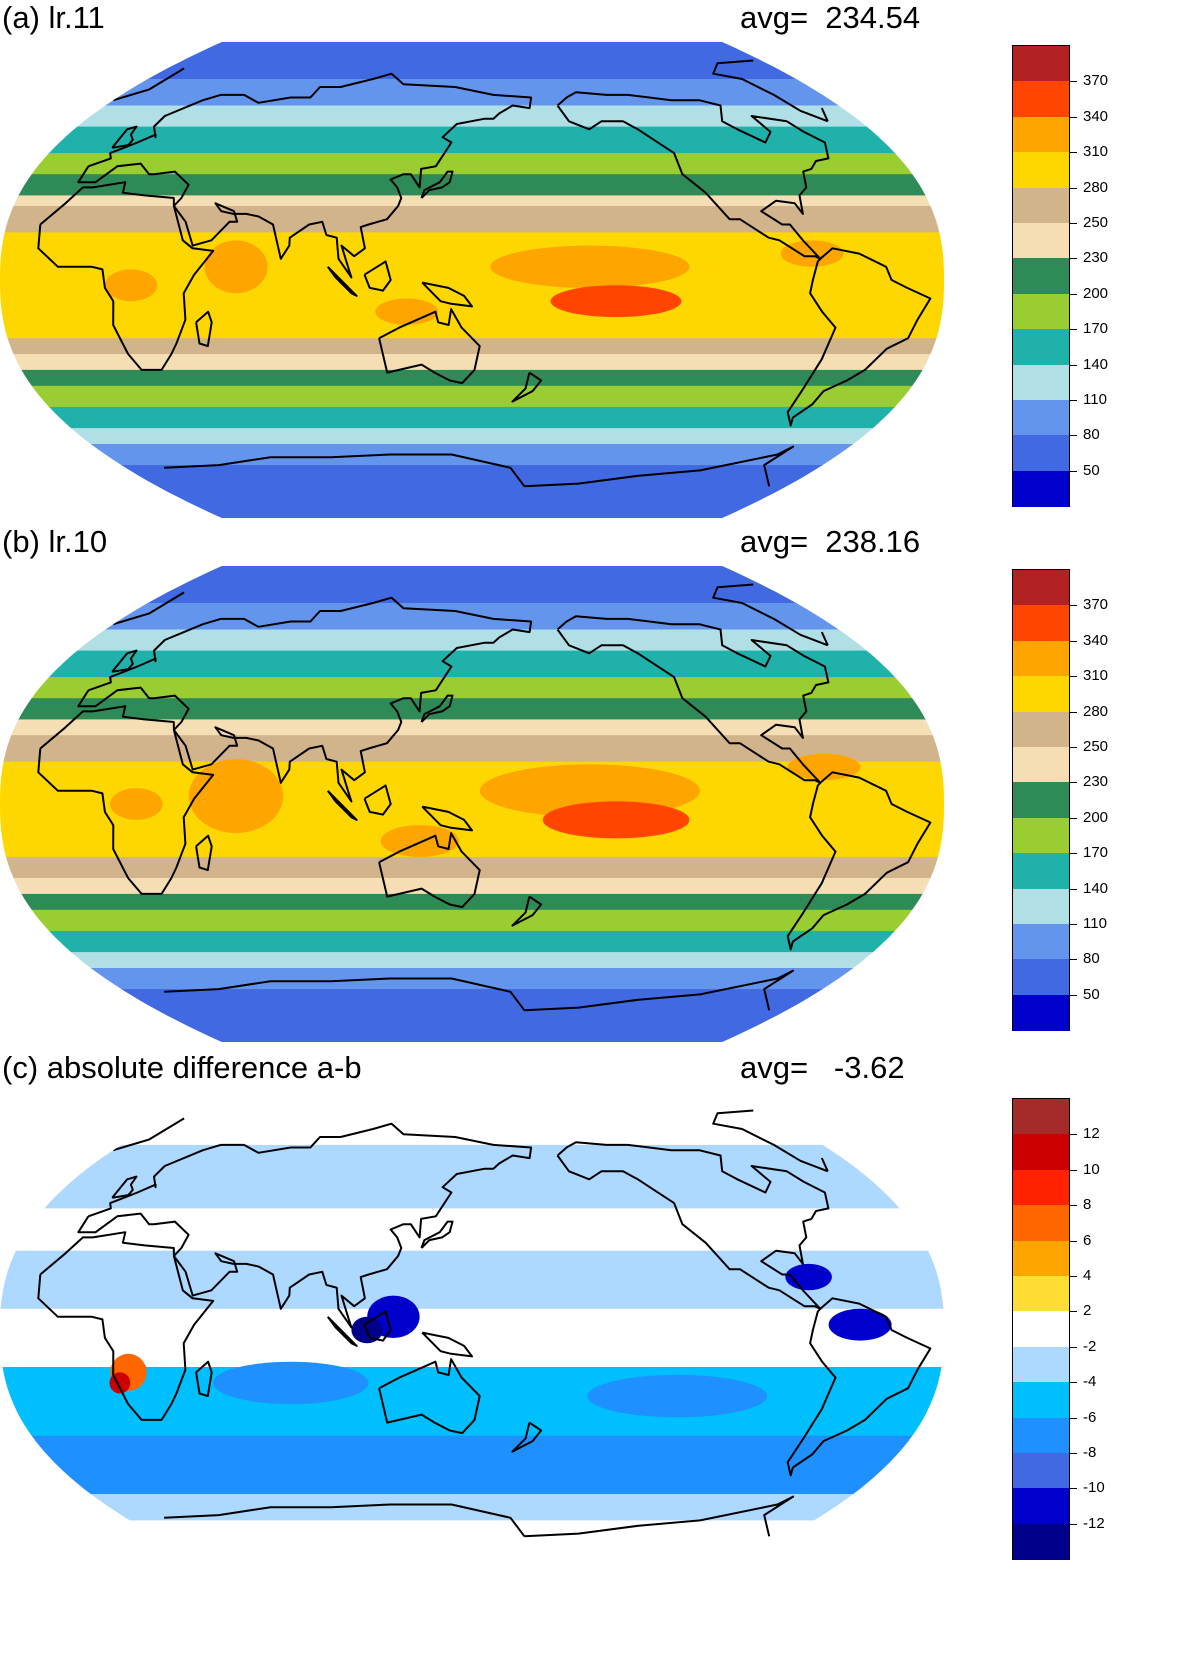 The image size is (1188, 1677). Describe the element at coordinates (1090, 1346) in the screenshot. I see `colorbar-label: -2` at that location.